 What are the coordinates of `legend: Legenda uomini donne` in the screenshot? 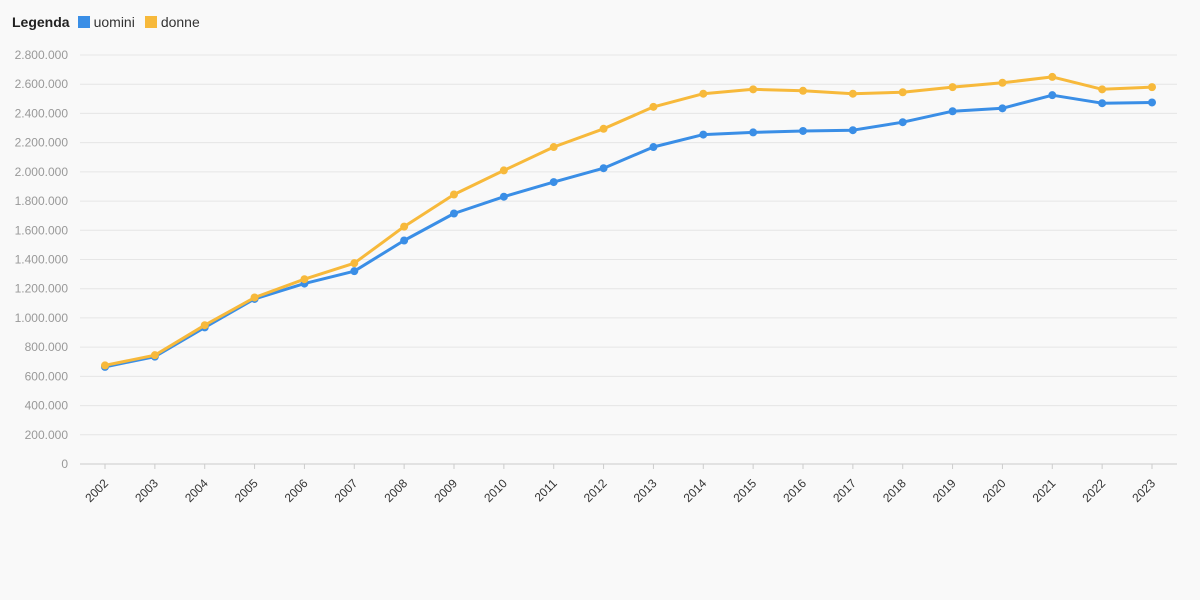 It's located at (108, 22).